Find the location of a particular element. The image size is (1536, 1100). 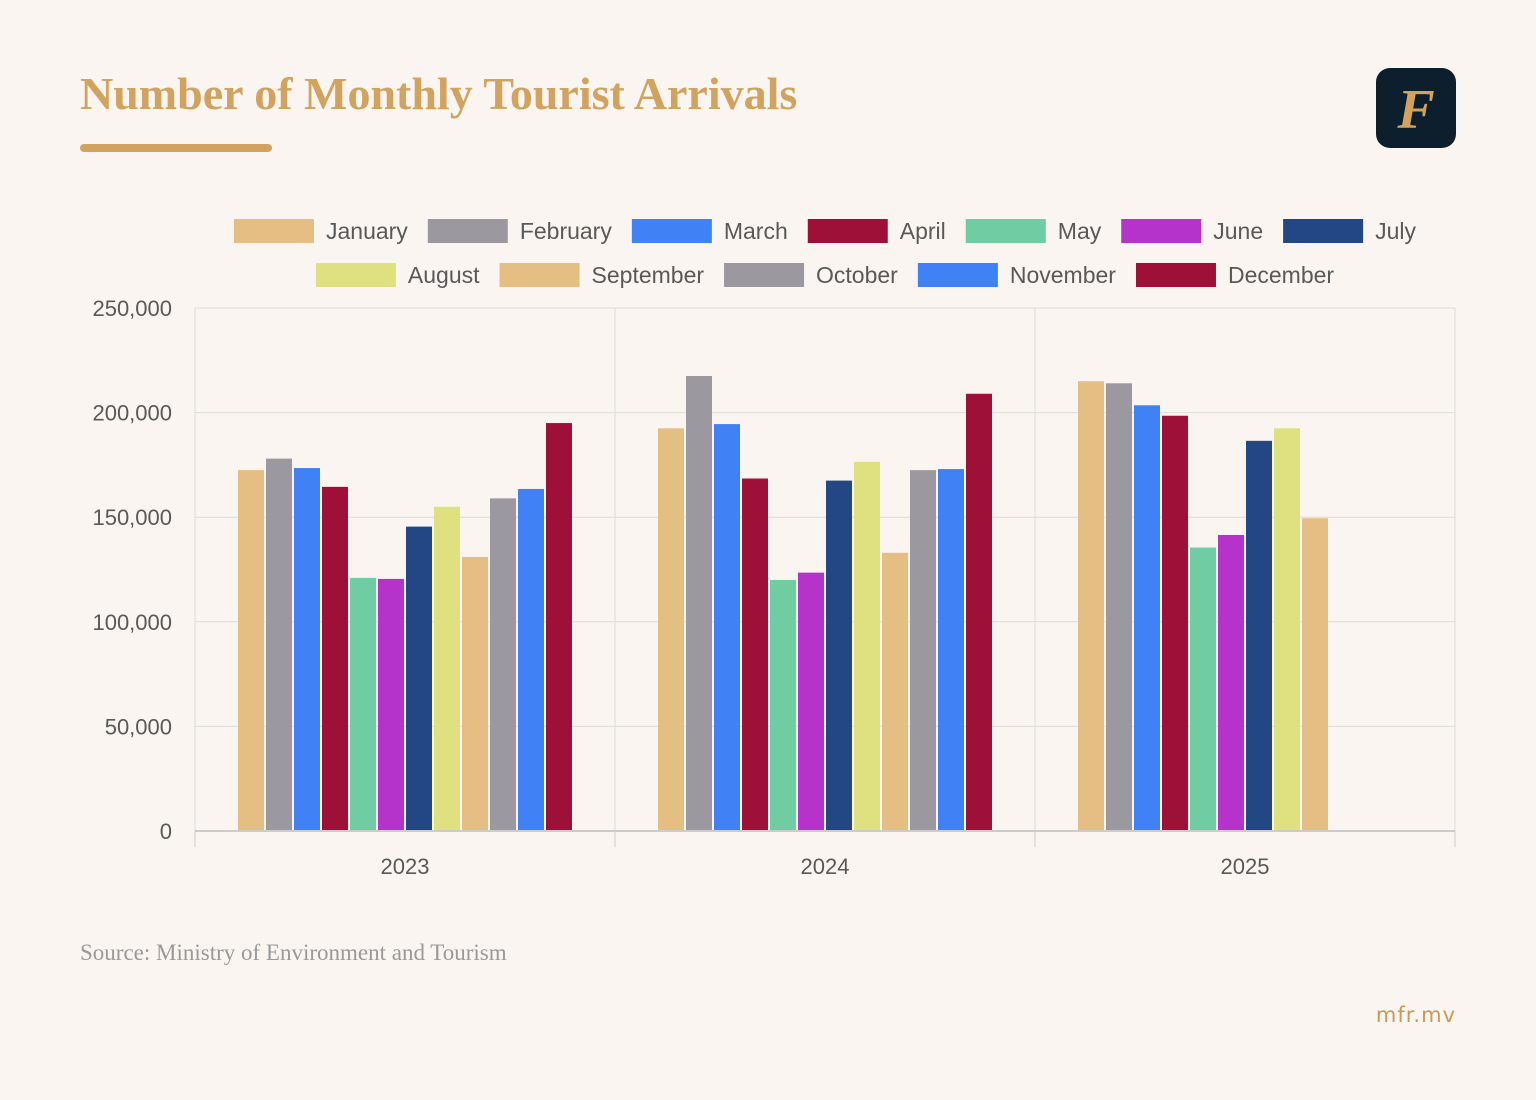

legend-swatch-december is located at coordinates (1175, 275).